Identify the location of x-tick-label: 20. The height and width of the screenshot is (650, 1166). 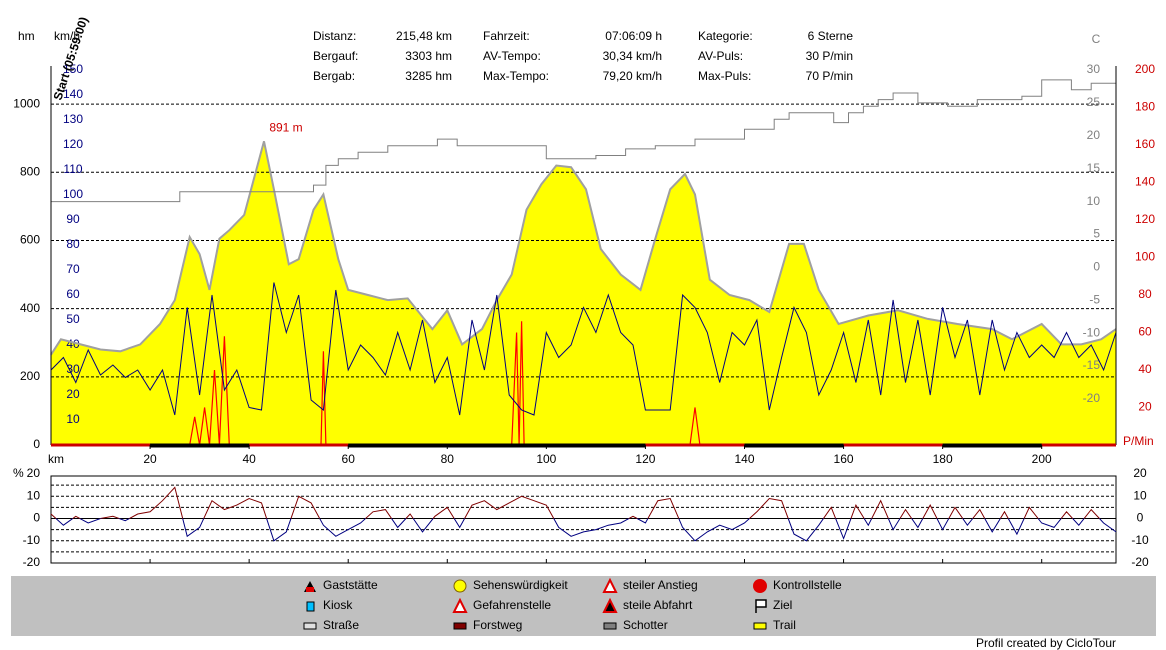
(150, 459).